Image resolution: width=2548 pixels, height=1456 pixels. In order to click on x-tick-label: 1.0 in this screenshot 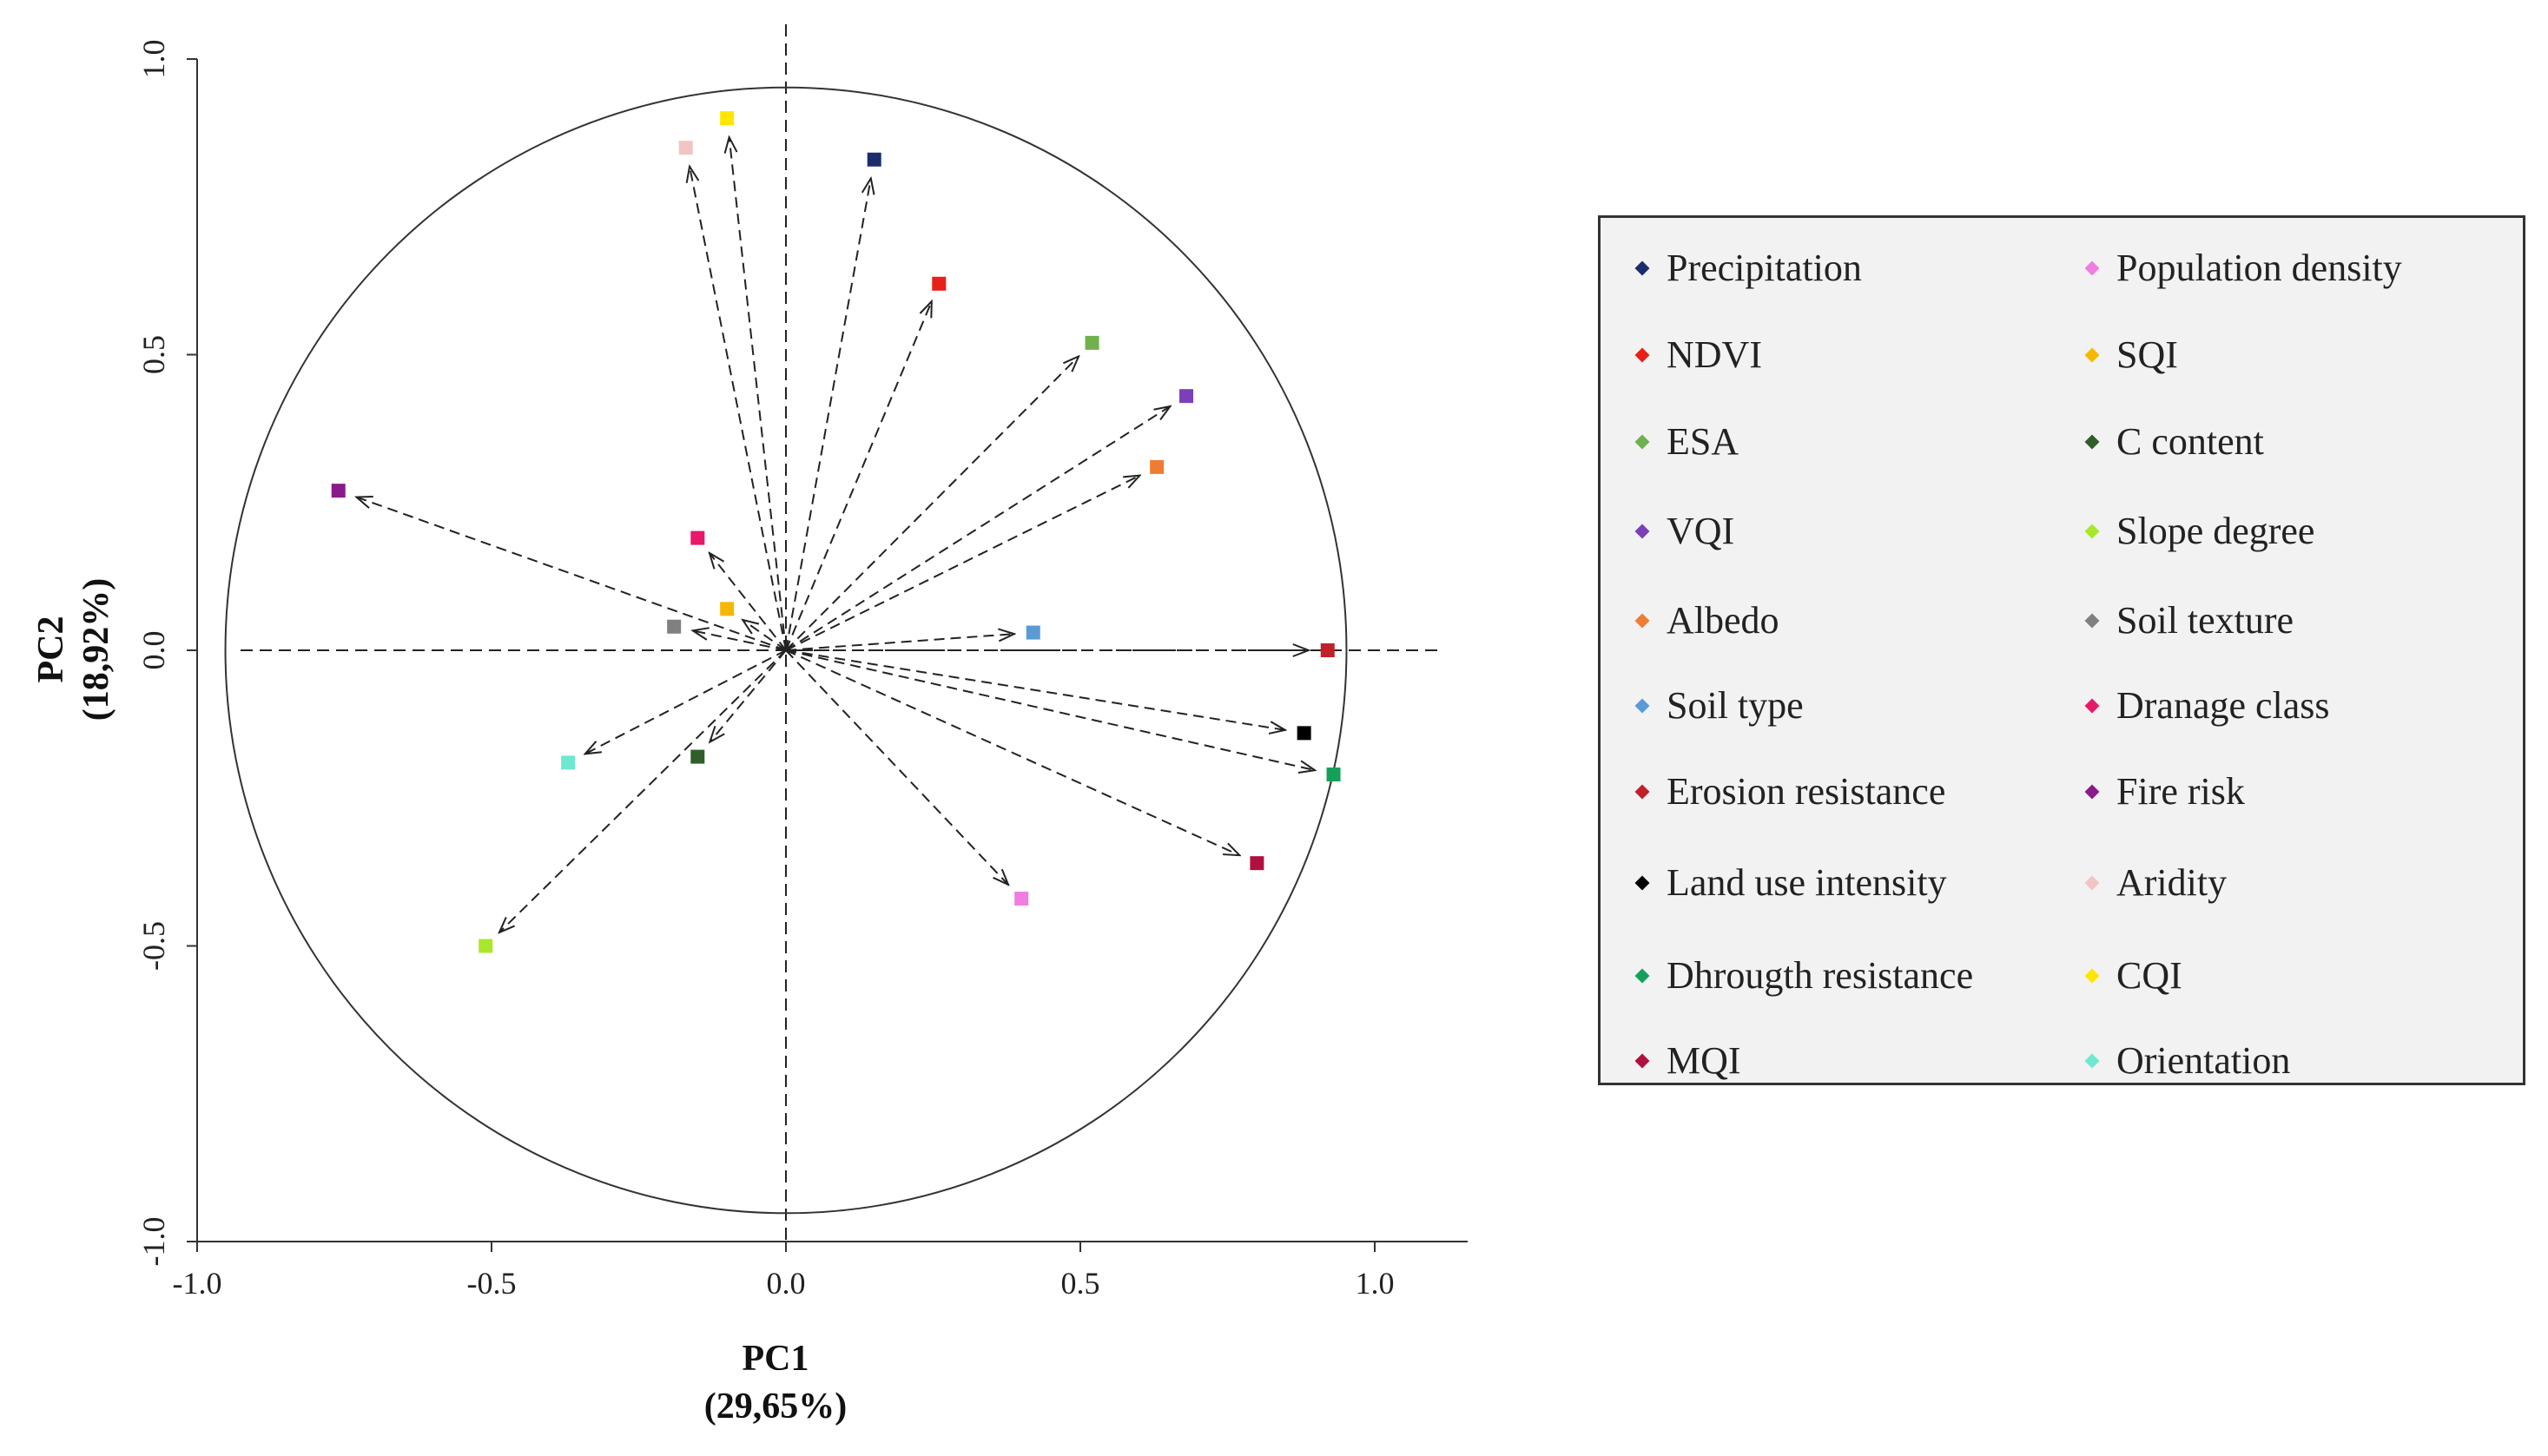, I will do `click(1375, 1283)`.